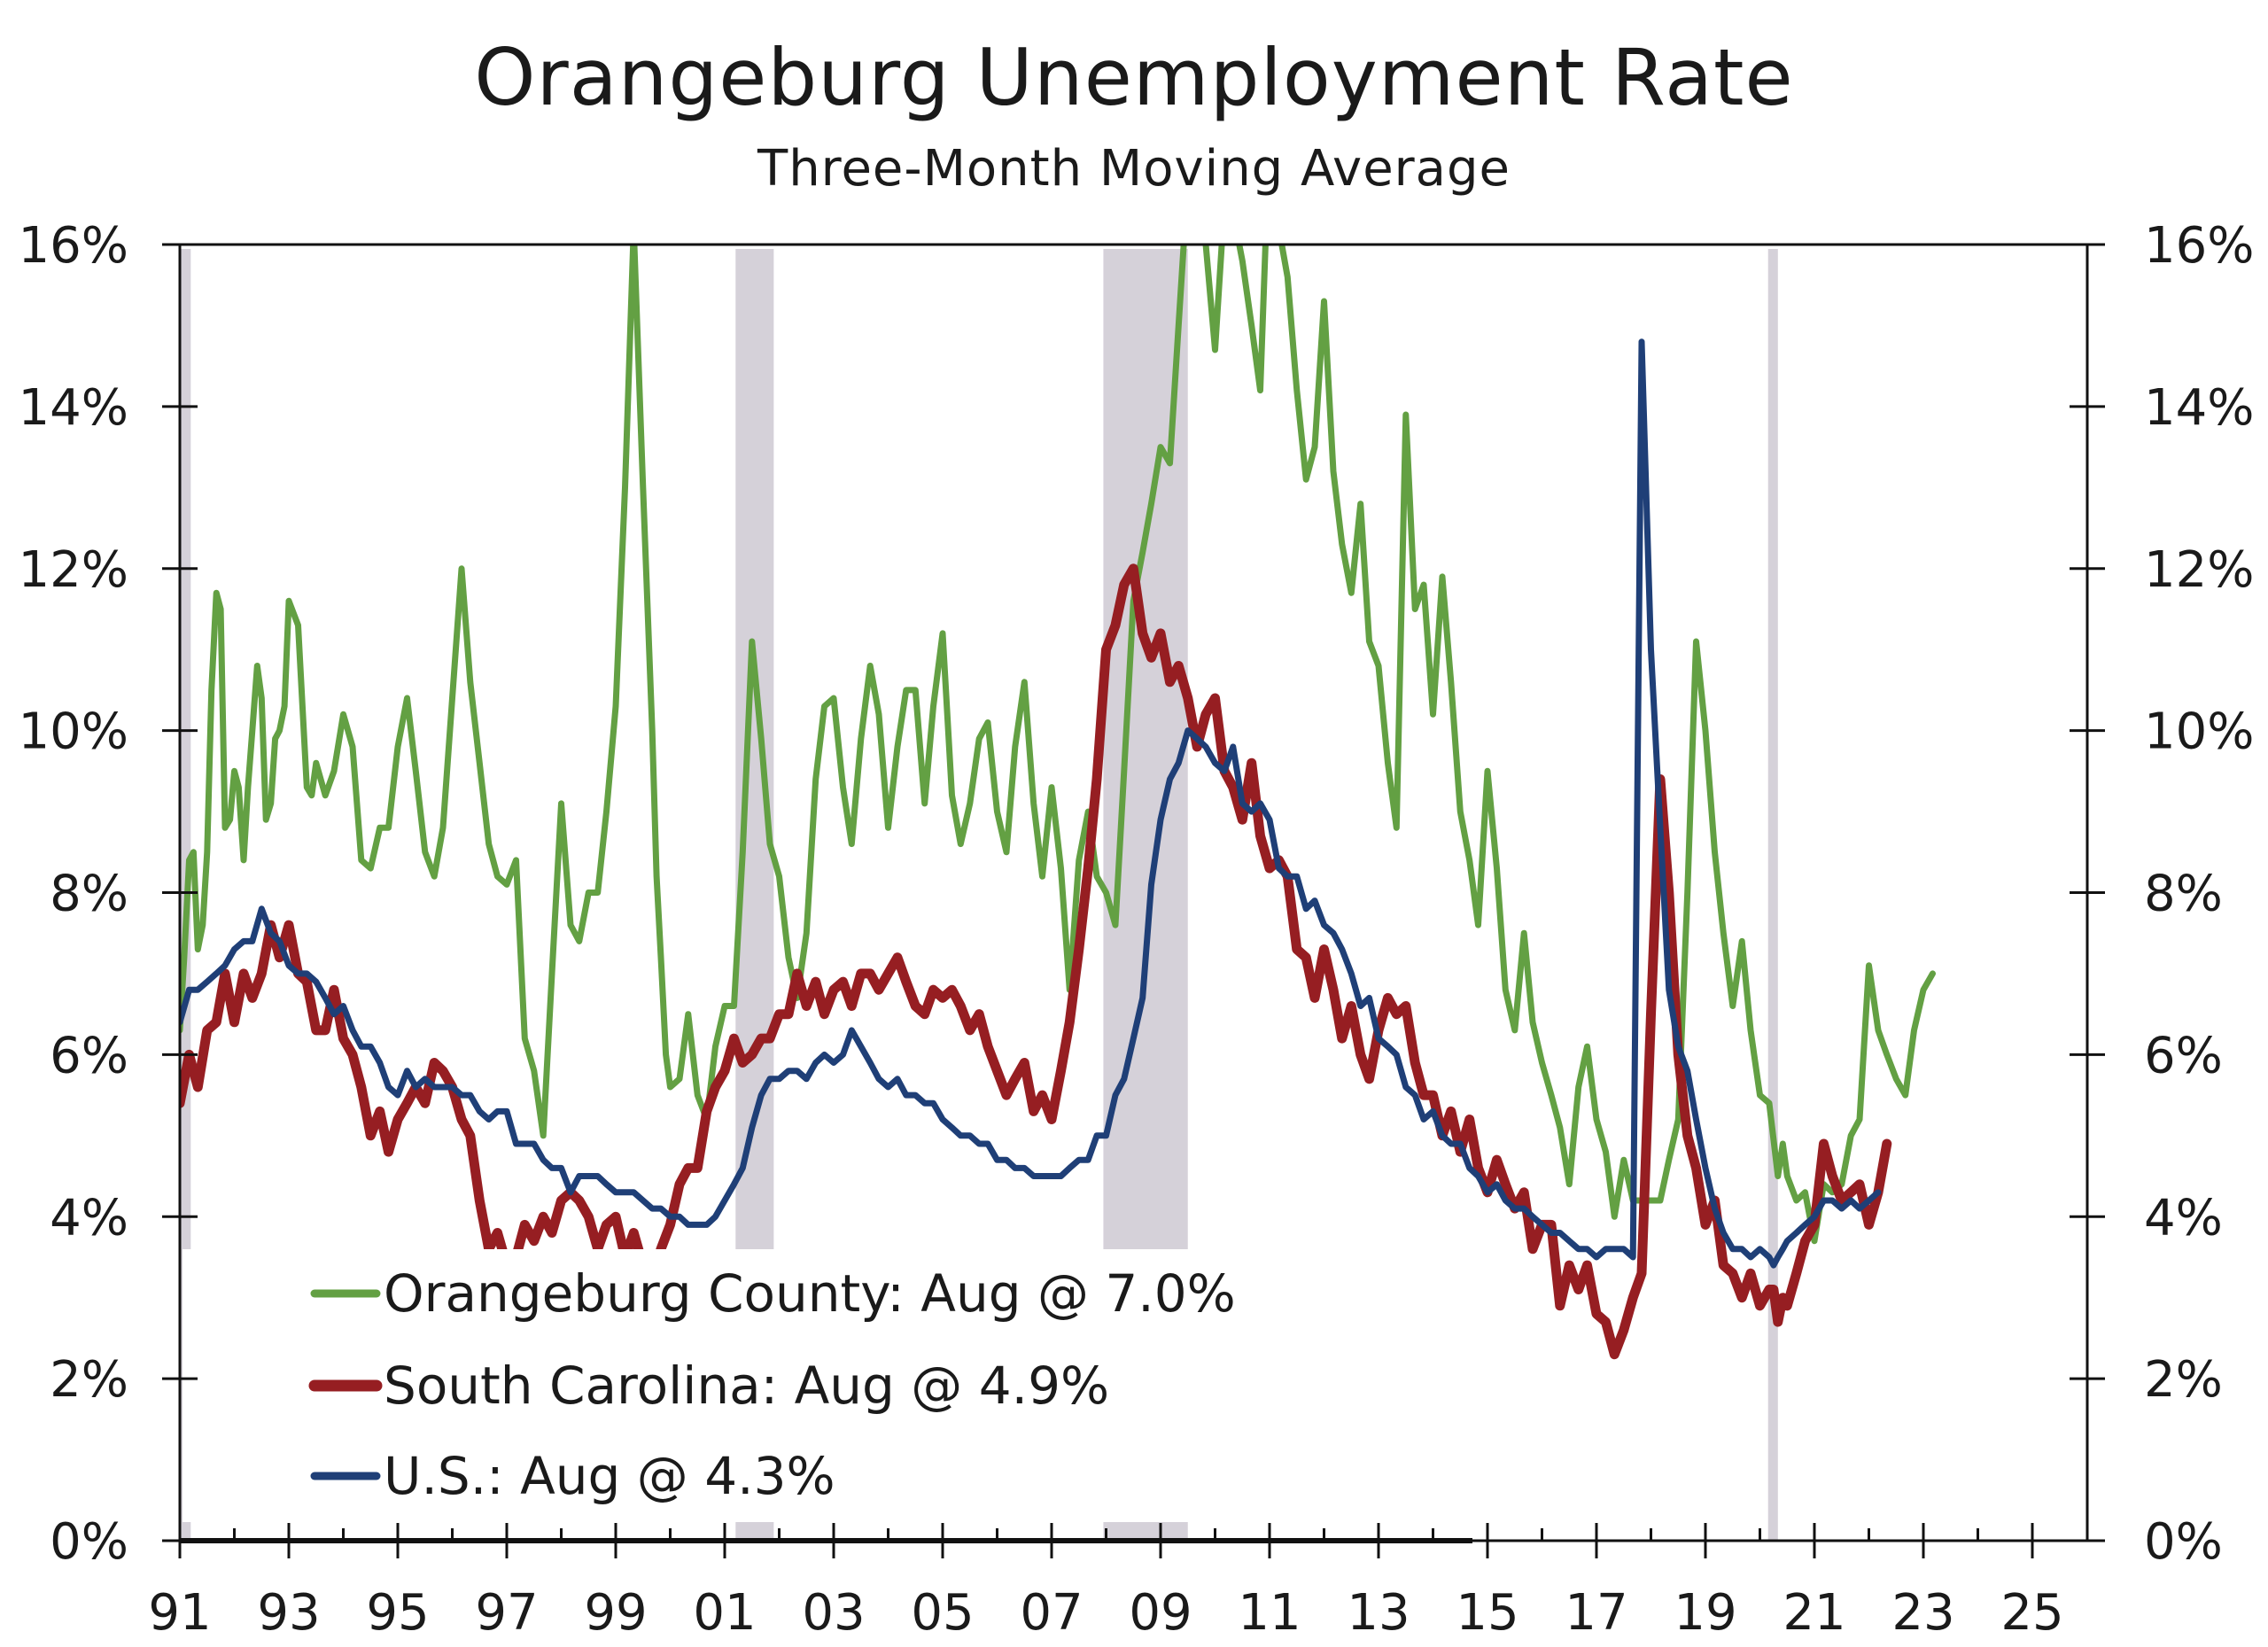  What do you see at coordinates (179, 1613) in the screenshot?
I see `x-tick-label: 91` at bounding box center [179, 1613].